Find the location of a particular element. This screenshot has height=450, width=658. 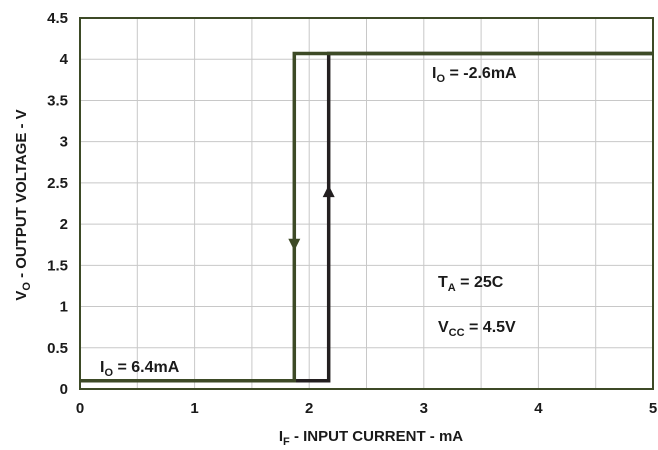

x-tick-label: 5 is located at coordinates (653, 408).